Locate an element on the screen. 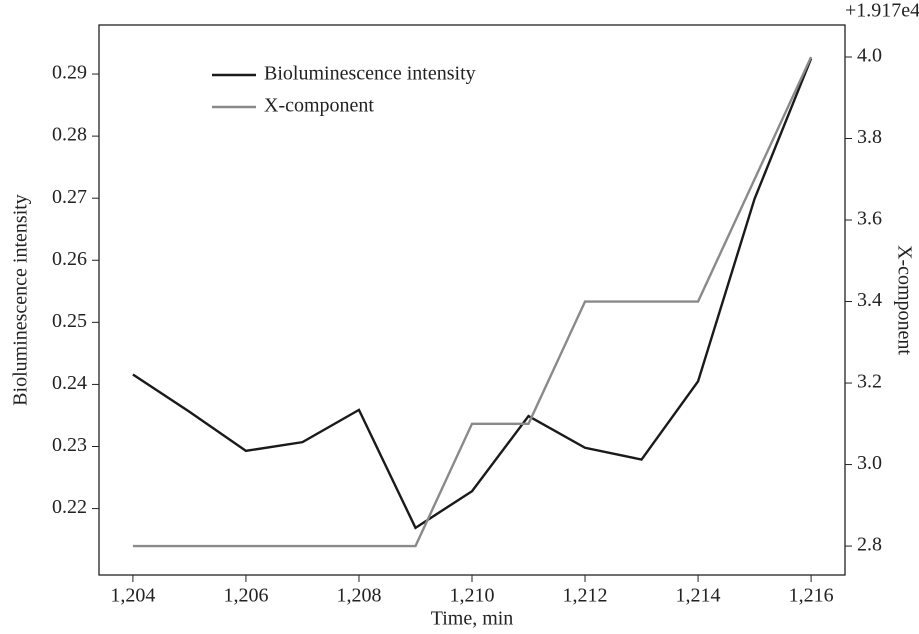  legend-label: X-component is located at coordinates (319, 106).